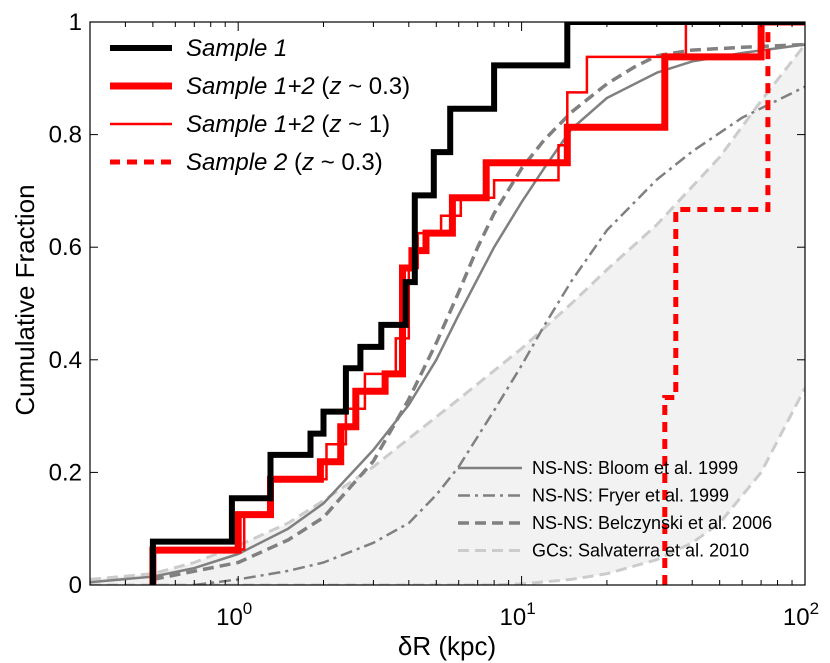 The image size is (830, 663). Describe the element at coordinates (801, 615) in the screenshot. I see `x-tick-label: 10²` at that location.